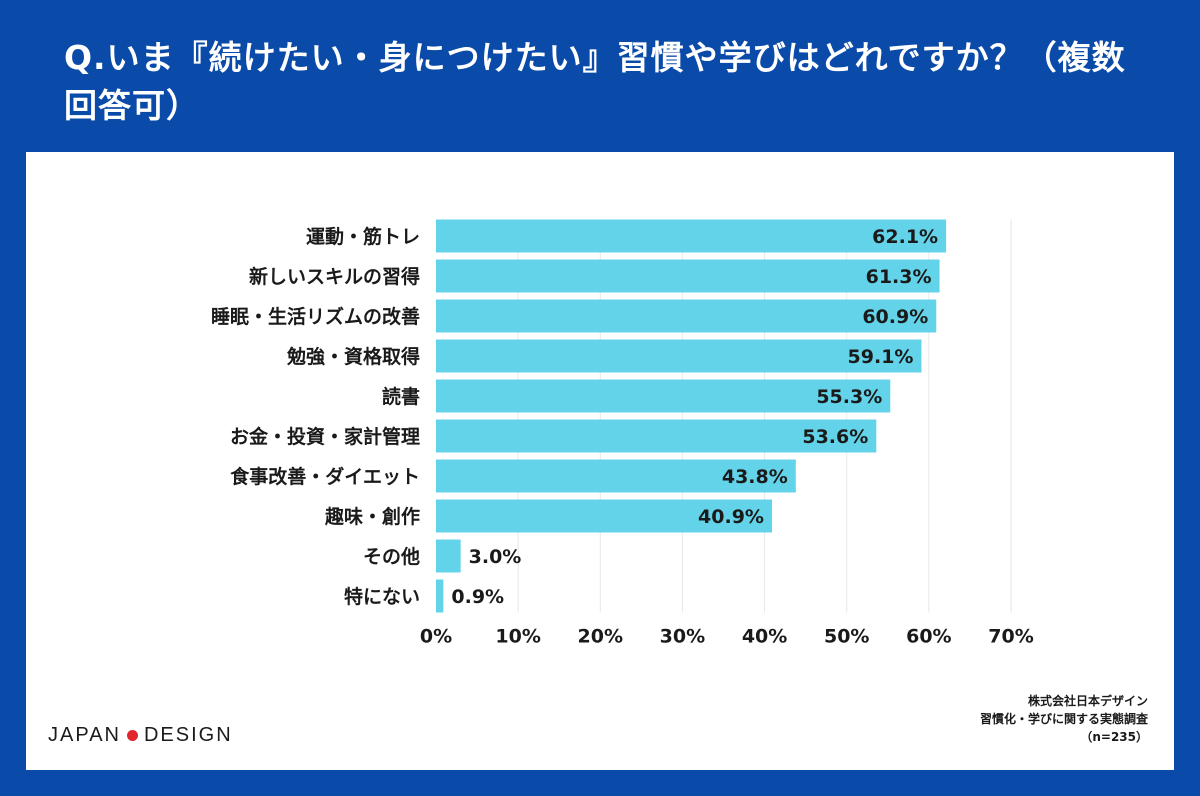 This screenshot has width=1200, height=796. I want to click on x-tick-label: 30%, so click(682, 637).